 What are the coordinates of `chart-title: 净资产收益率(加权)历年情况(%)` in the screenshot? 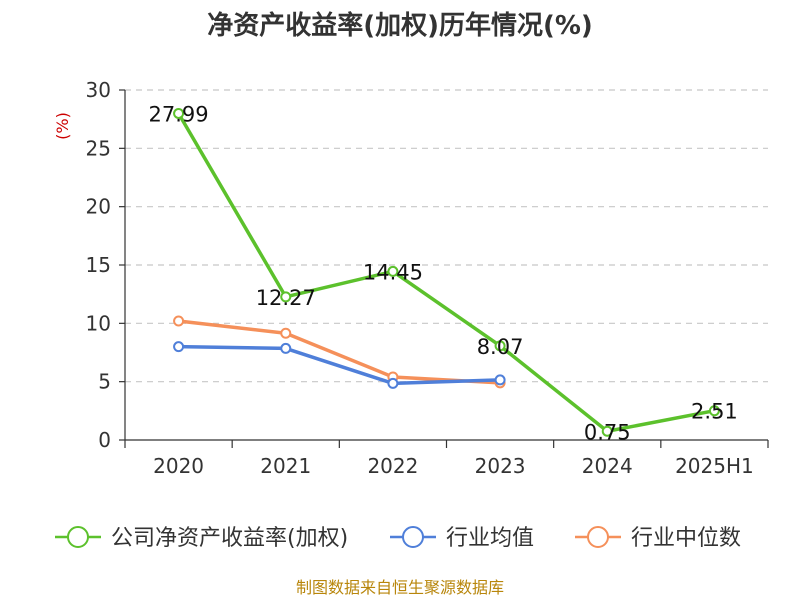 It's located at (400, 25).